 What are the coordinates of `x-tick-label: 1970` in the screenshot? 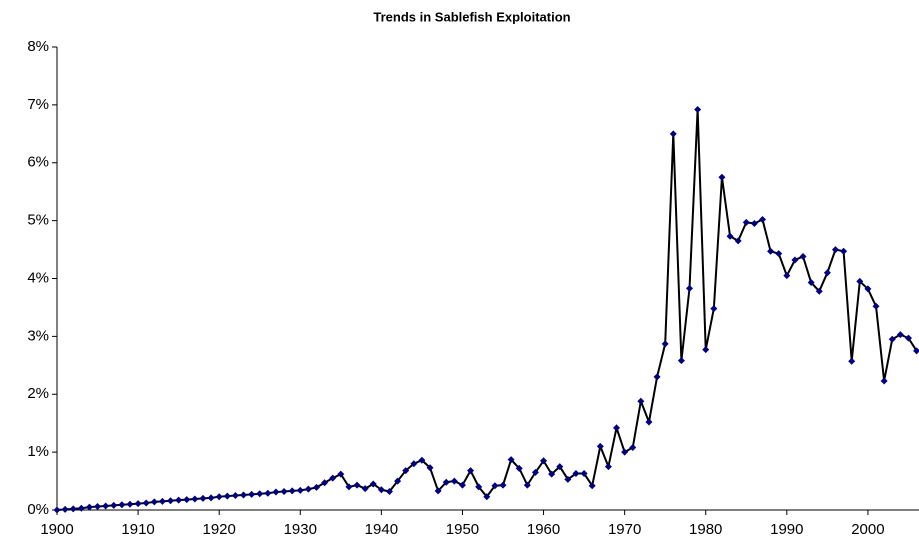 It's located at (624, 529).